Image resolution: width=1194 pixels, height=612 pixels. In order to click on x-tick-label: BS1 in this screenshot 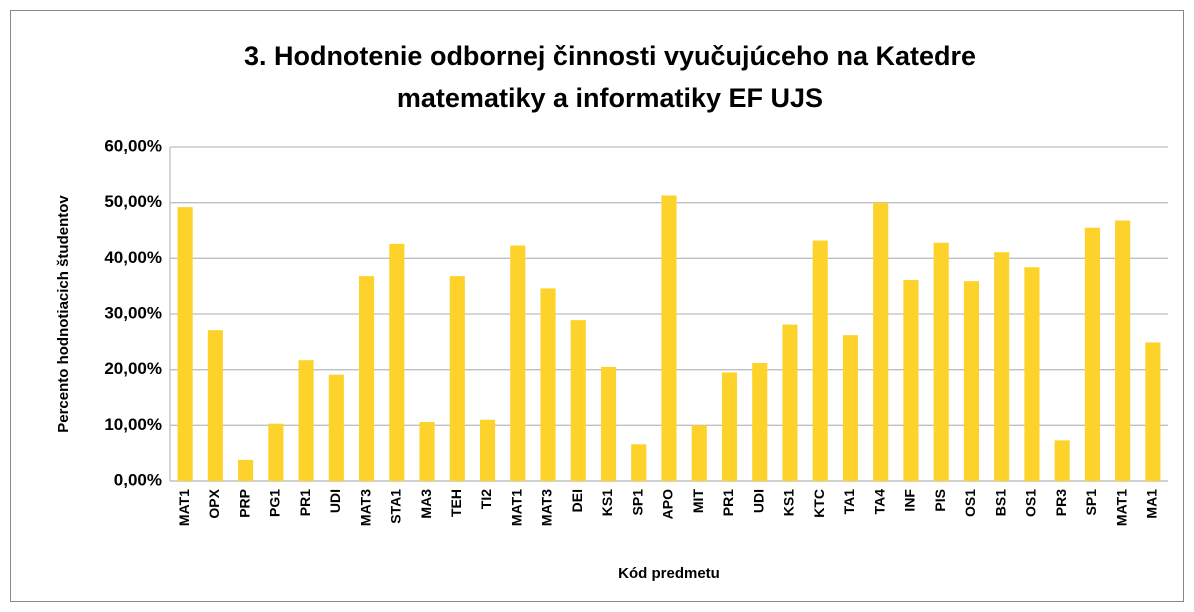, I will do `click(1000, 502)`.